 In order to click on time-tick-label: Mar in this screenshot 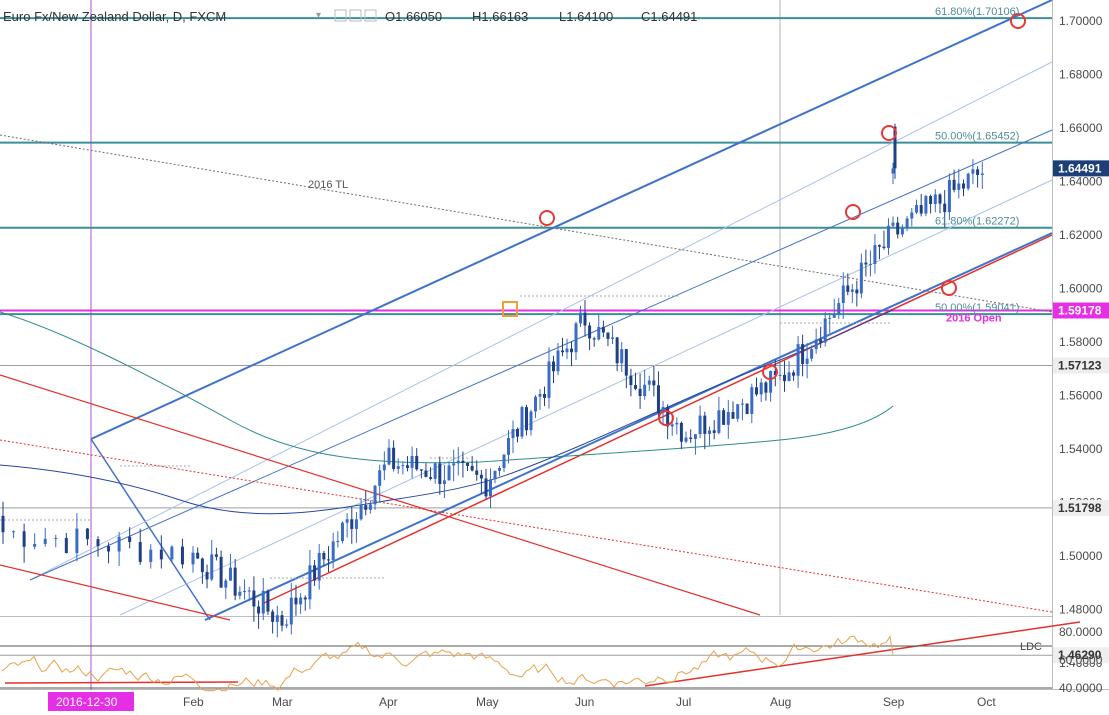, I will do `click(282, 702)`.